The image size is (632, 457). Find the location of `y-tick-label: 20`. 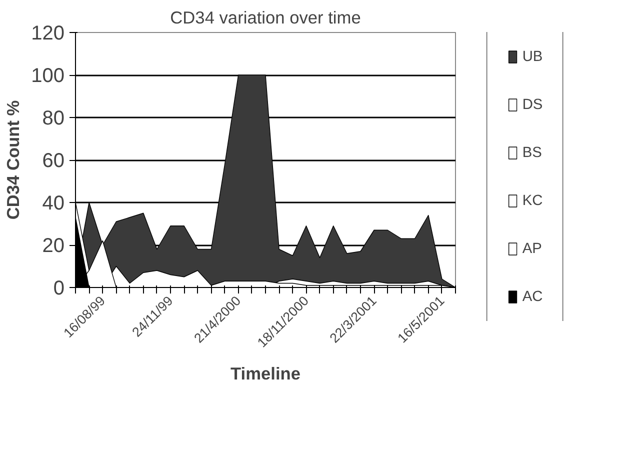

y-tick-label: 20 is located at coordinates (53, 246).